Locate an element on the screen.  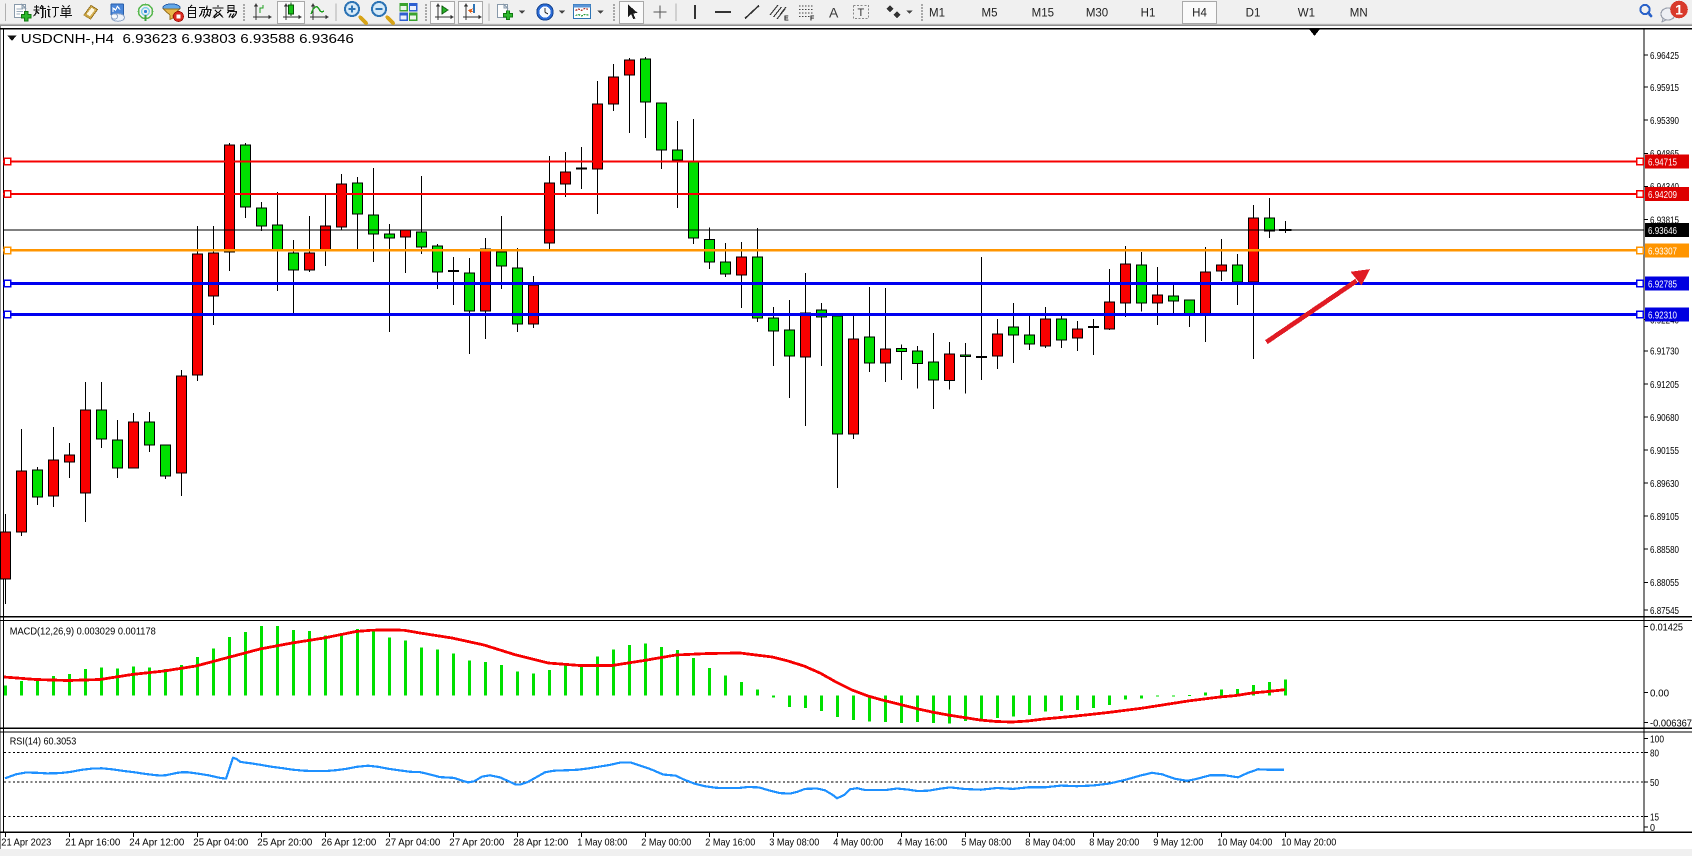
svg-text: 6.89105 is located at coordinates (1664, 517).